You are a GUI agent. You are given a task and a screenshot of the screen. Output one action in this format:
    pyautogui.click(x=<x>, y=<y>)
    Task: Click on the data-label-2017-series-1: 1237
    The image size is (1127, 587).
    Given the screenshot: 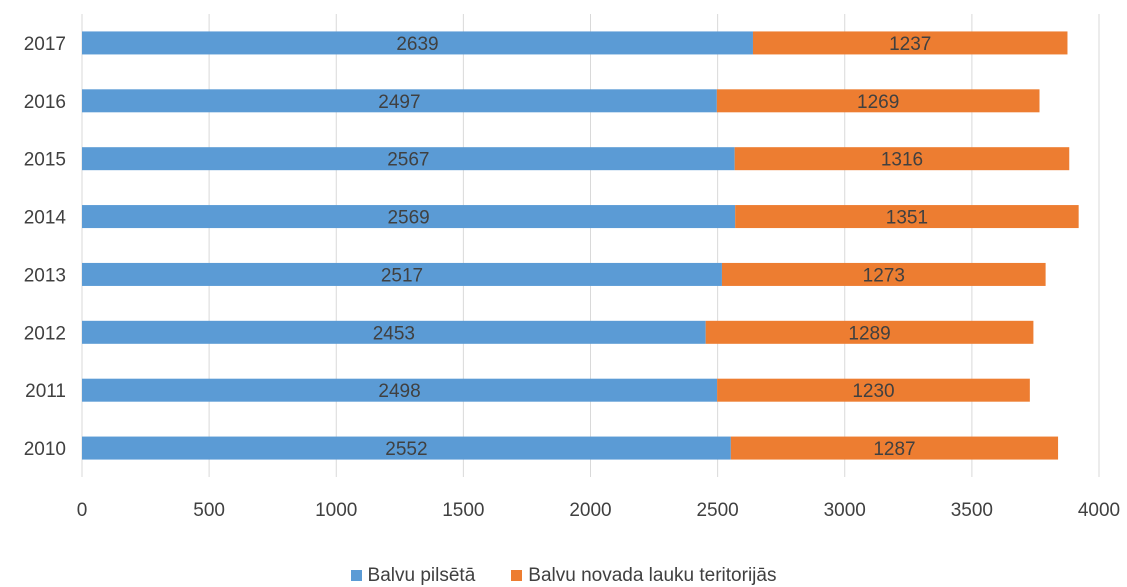 What is the action you would take?
    pyautogui.click(x=910, y=44)
    